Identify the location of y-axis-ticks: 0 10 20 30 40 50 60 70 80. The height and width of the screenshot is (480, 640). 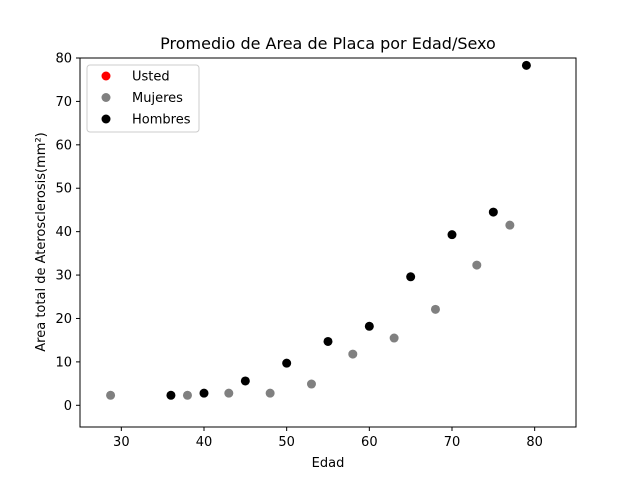
(67, 233).